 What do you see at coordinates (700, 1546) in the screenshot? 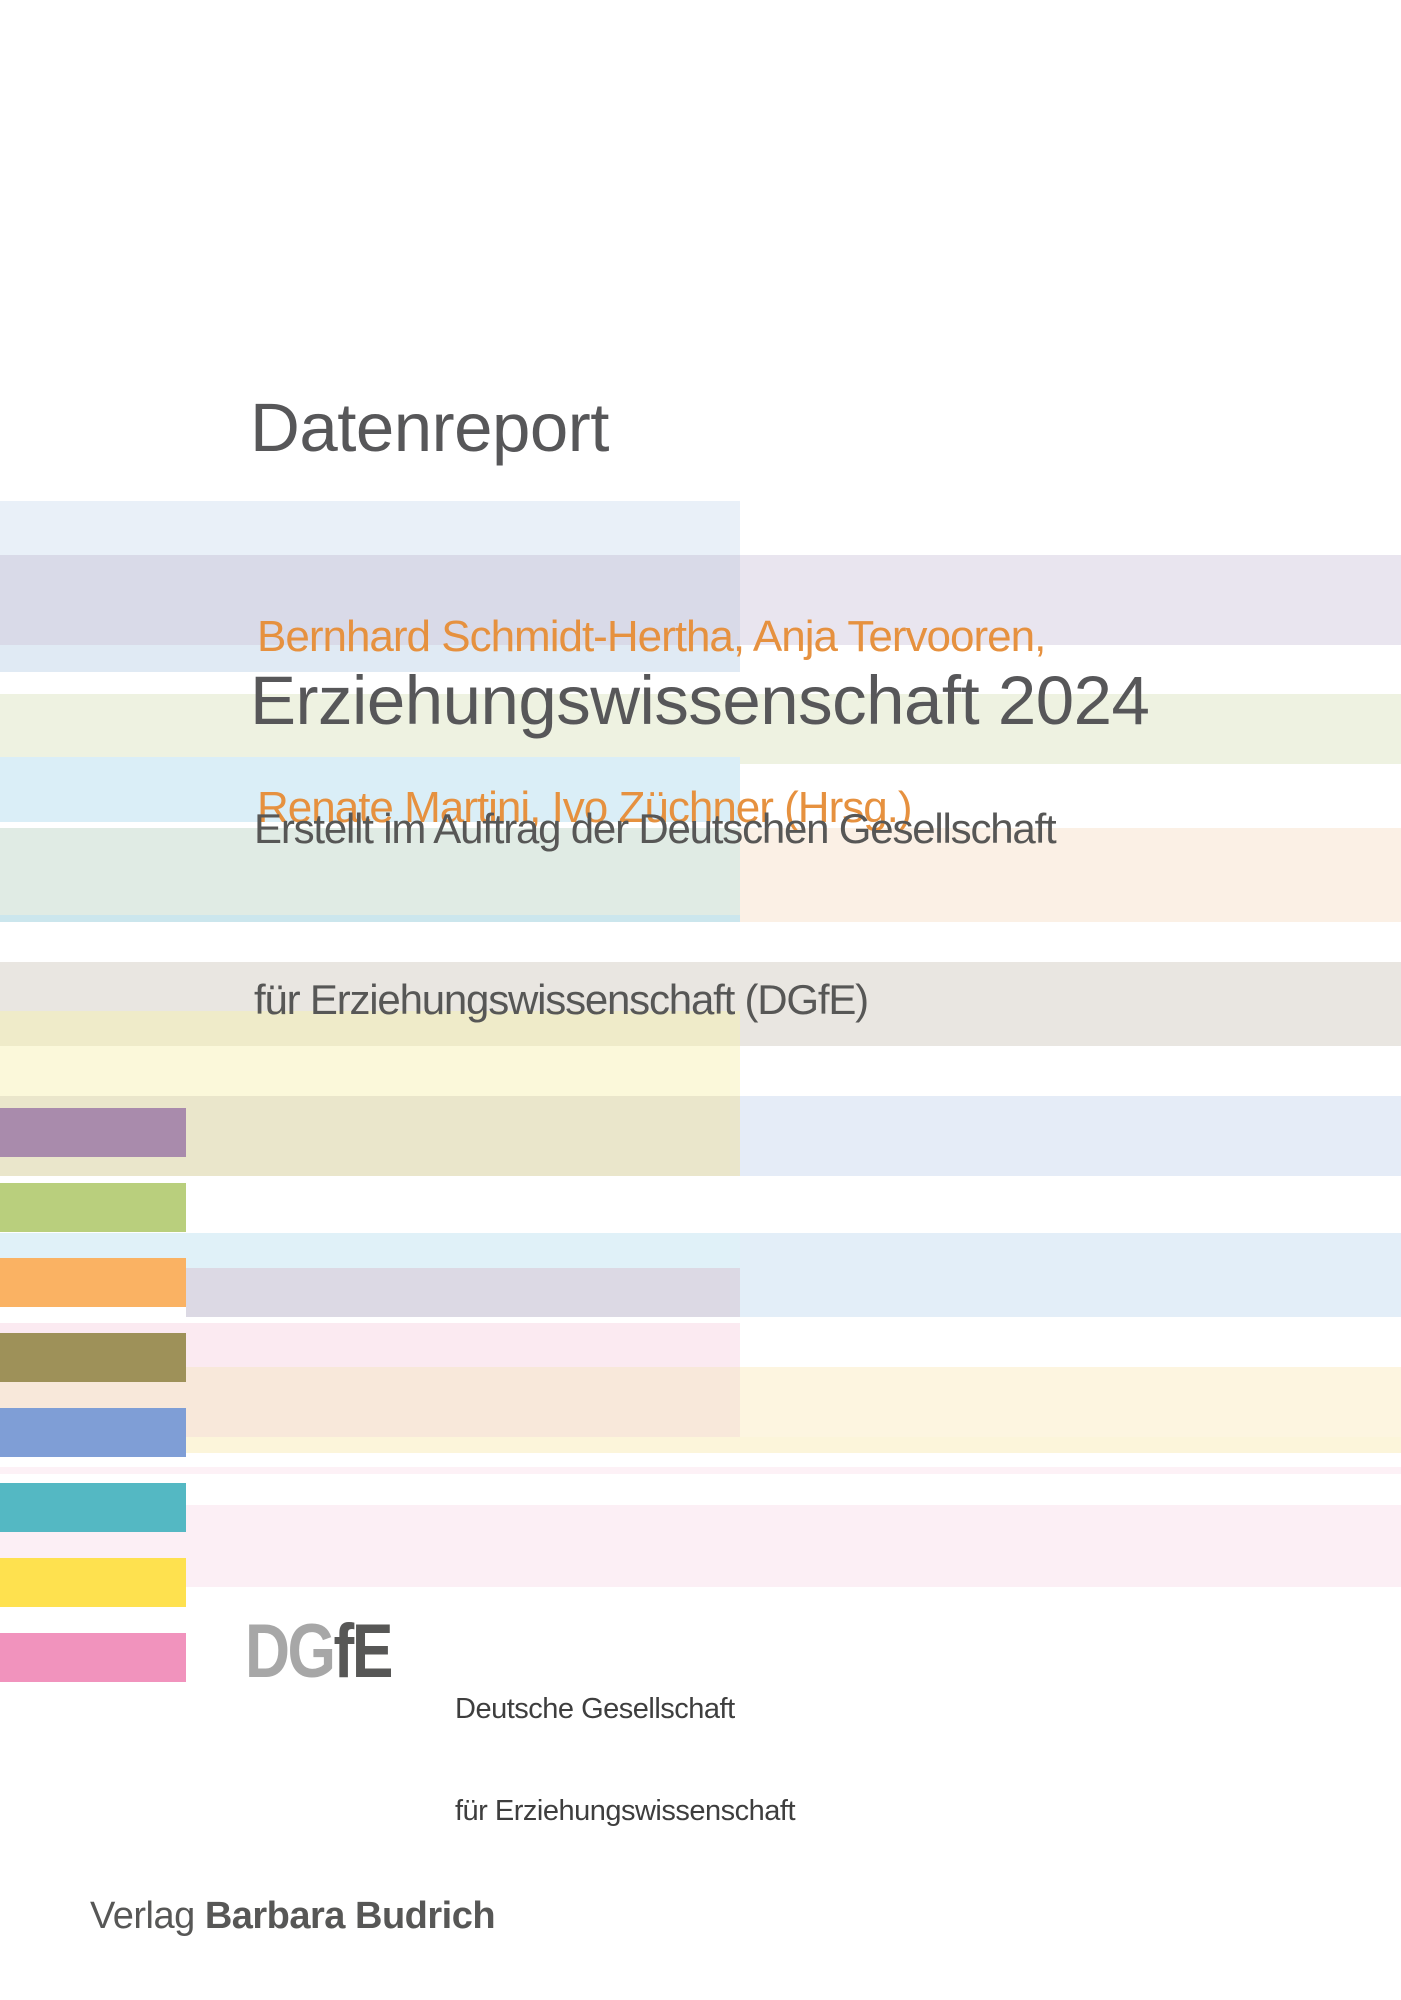
I see `stripe-pale-pink-full` at bounding box center [700, 1546].